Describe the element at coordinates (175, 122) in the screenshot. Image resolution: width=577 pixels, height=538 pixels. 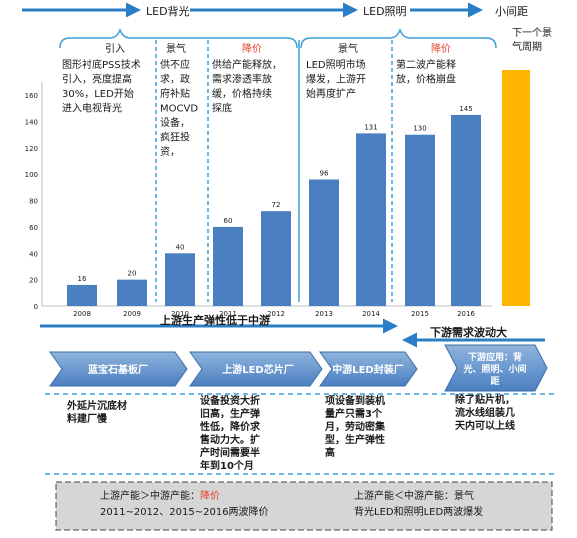
I see `phase-text-line: 设备，` at that location.